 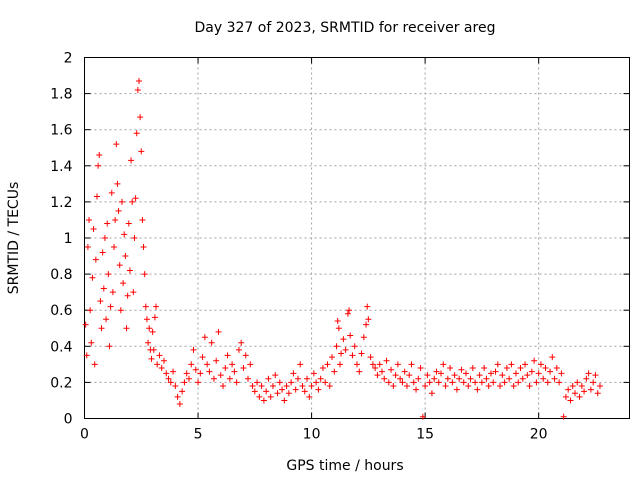 What do you see at coordinates (84, 435) in the screenshot?
I see `x-tick-label: 0` at bounding box center [84, 435].